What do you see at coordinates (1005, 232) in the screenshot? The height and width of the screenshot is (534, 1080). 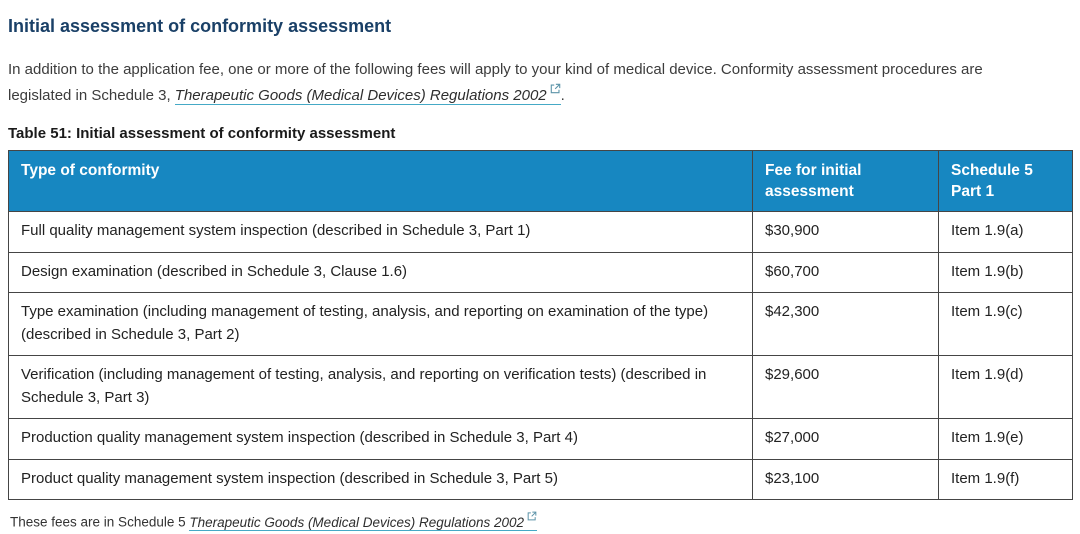 I see `schedule-item-cell: Item 1.9(a)` at bounding box center [1005, 232].